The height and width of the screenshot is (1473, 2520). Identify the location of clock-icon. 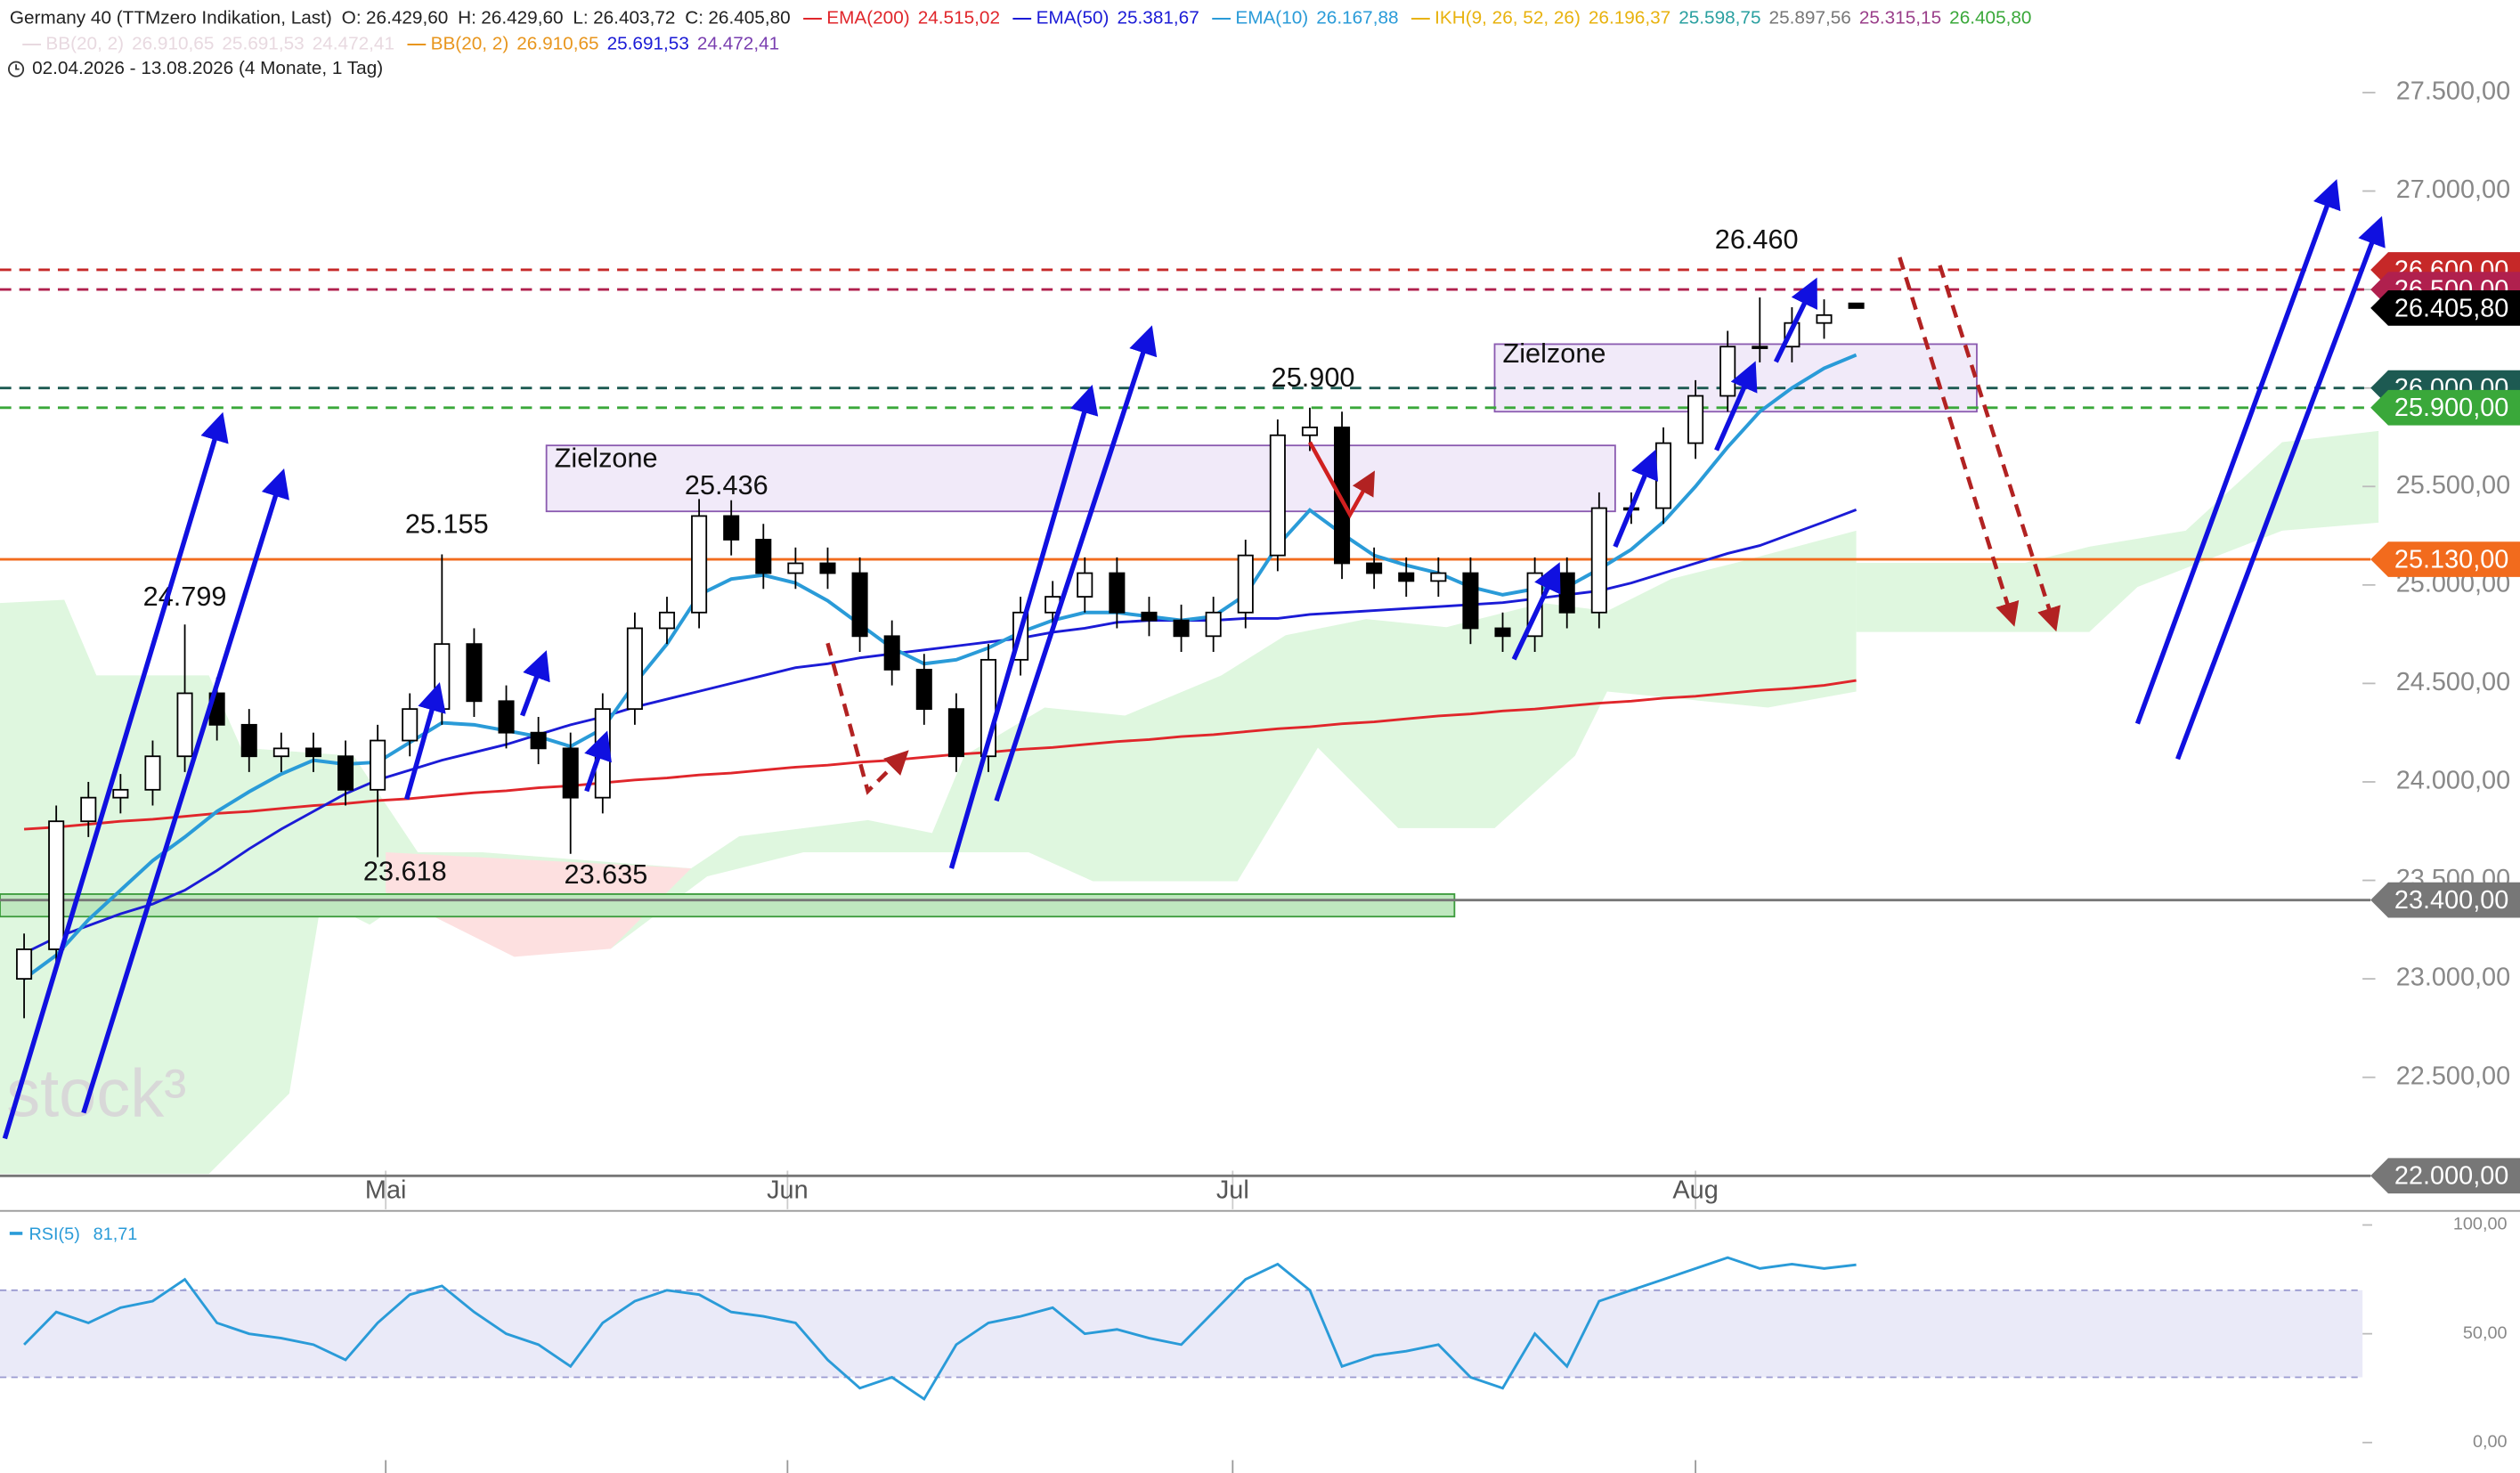
(16, 69).